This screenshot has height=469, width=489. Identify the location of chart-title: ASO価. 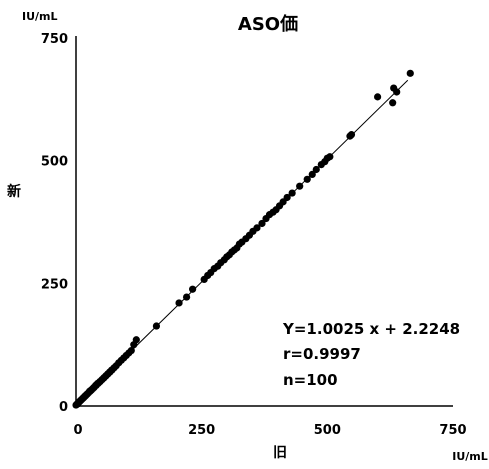
(268, 24).